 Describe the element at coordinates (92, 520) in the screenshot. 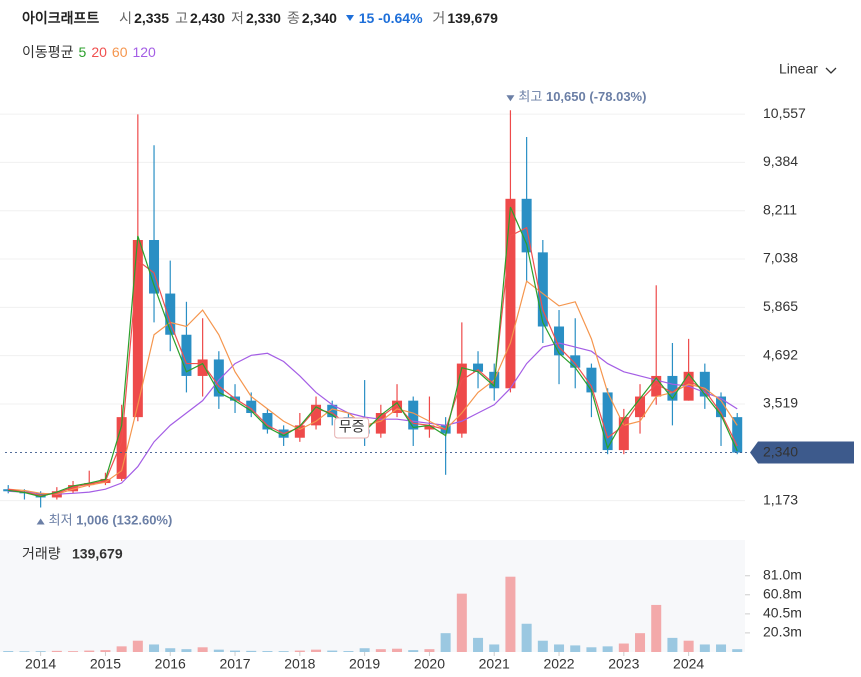

I see `marker-part: 1,006` at that location.